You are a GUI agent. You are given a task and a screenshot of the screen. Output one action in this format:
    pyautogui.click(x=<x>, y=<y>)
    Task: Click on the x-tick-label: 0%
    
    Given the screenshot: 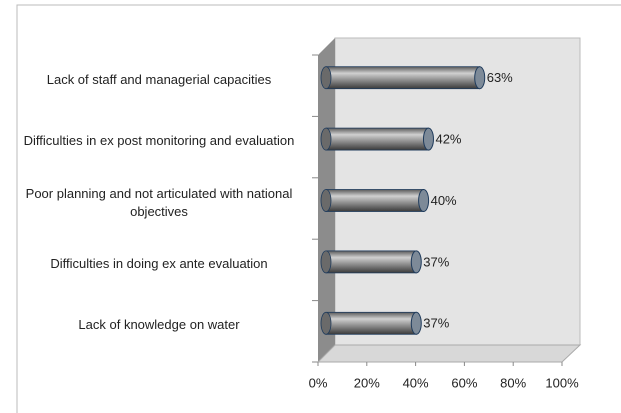 What is the action you would take?
    pyautogui.click(x=318, y=382)
    